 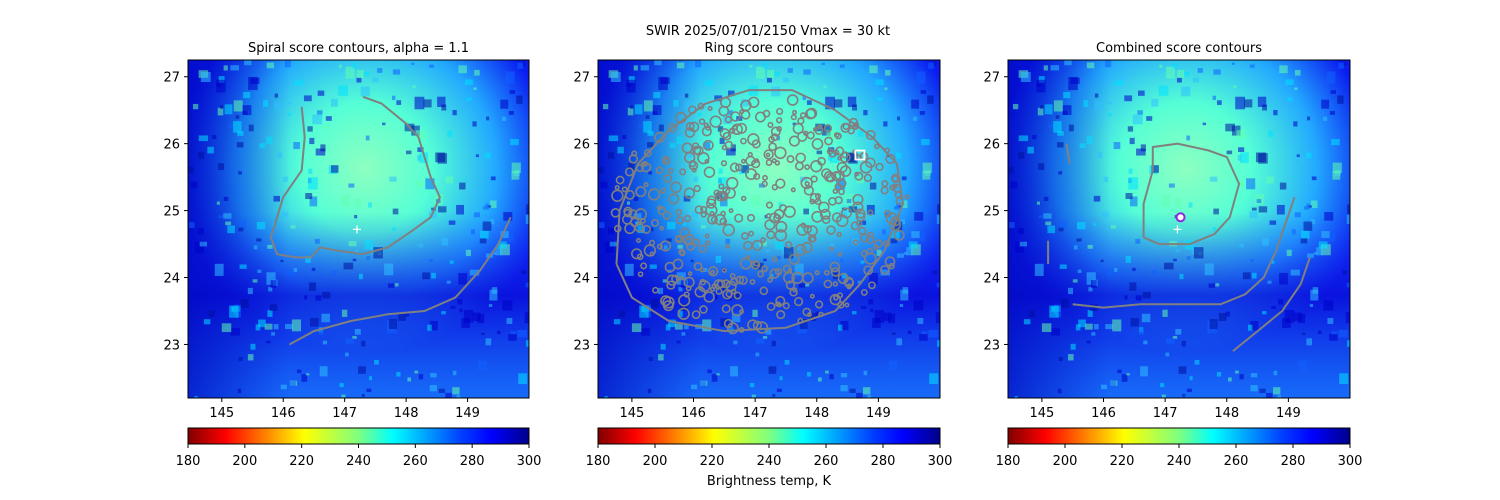 What do you see at coordinates (768, 48) in the screenshot?
I see `panel-title: Ring score contours` at bounding box center [768, 48].